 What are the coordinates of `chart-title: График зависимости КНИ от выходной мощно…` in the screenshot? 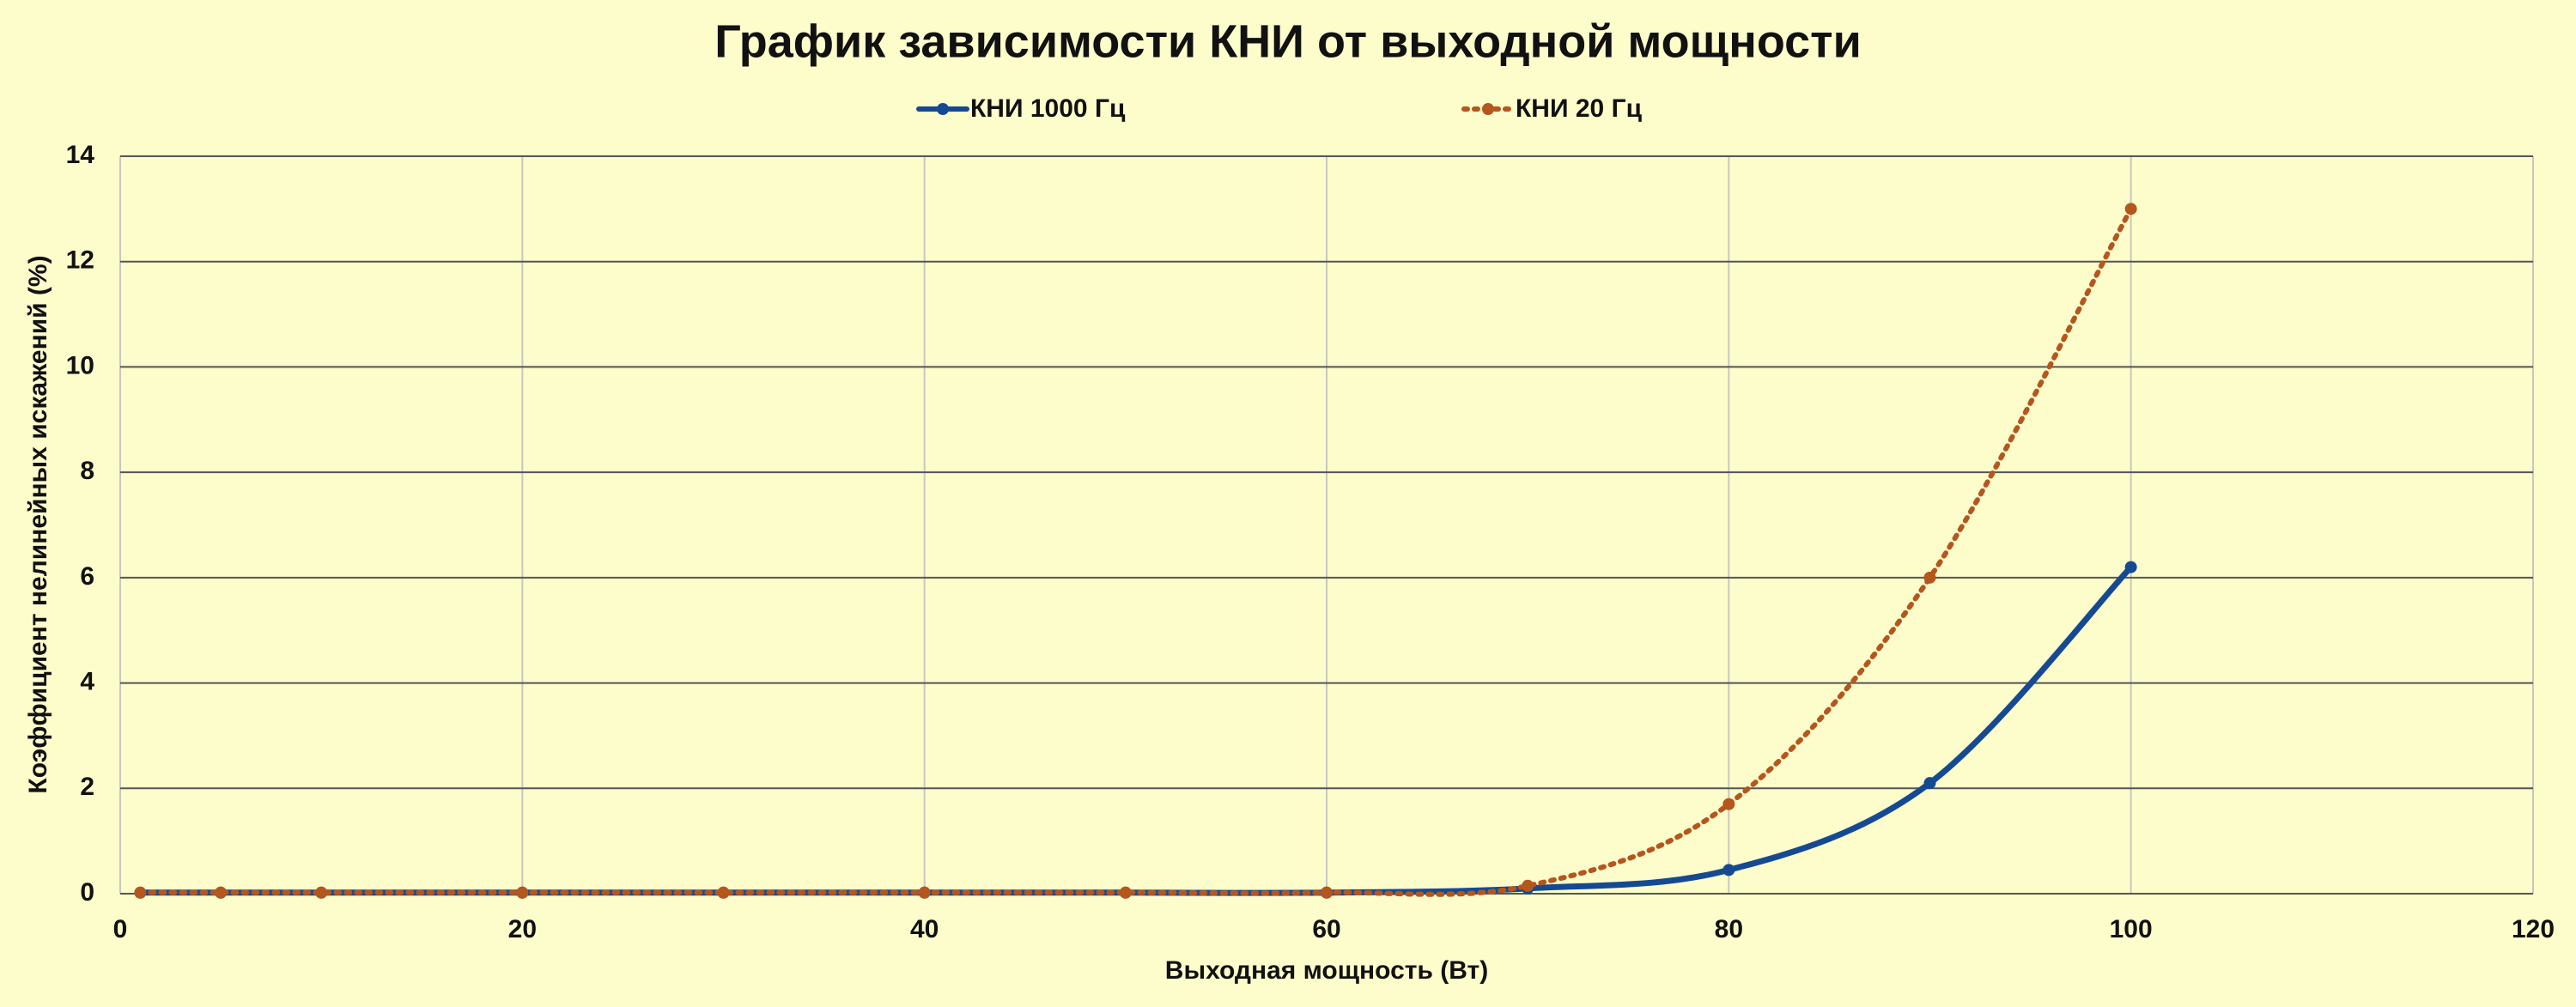 It's located at (1288, 41).